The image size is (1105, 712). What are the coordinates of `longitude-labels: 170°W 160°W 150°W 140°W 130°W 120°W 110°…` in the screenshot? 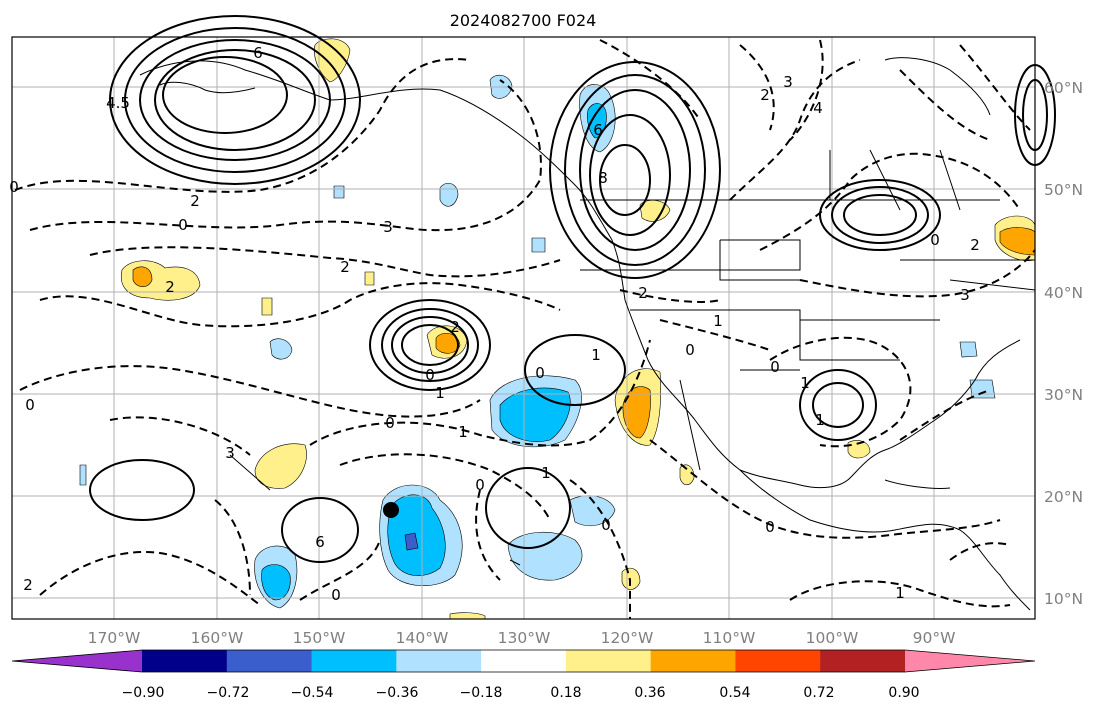 It's located at (522, 638).